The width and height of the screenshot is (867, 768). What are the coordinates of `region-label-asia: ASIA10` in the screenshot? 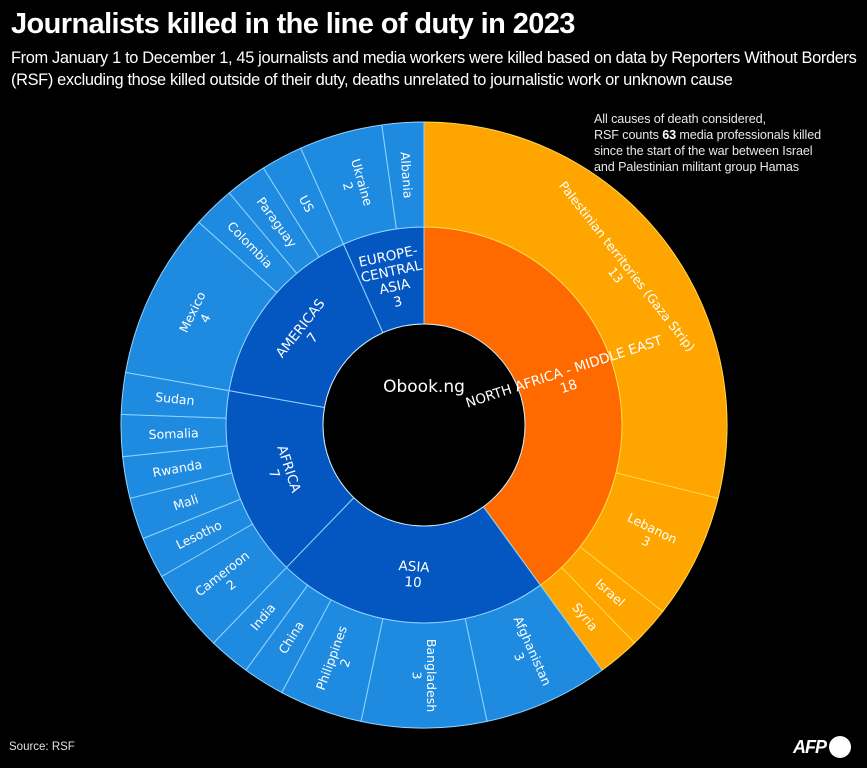 It's located at (414, 575).